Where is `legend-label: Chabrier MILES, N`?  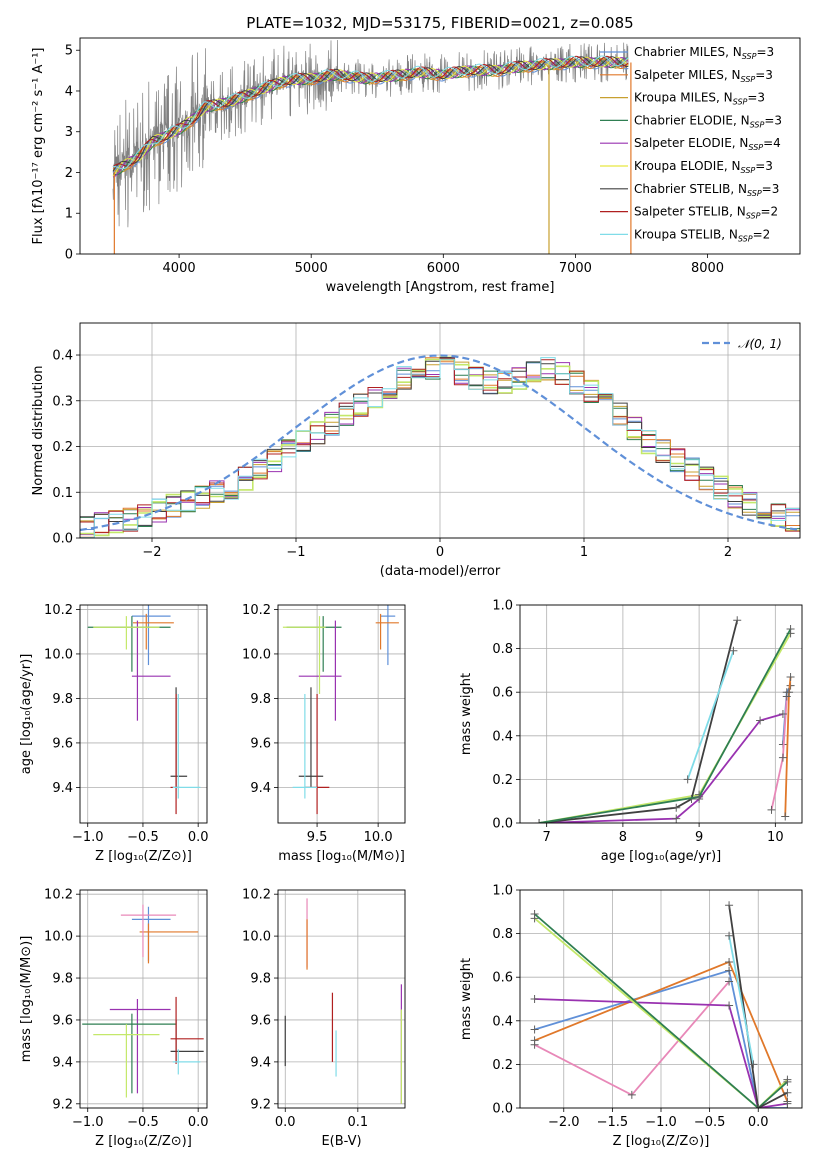
legend-label: Chabrier MILES, N is located at coordinates (688, 52).